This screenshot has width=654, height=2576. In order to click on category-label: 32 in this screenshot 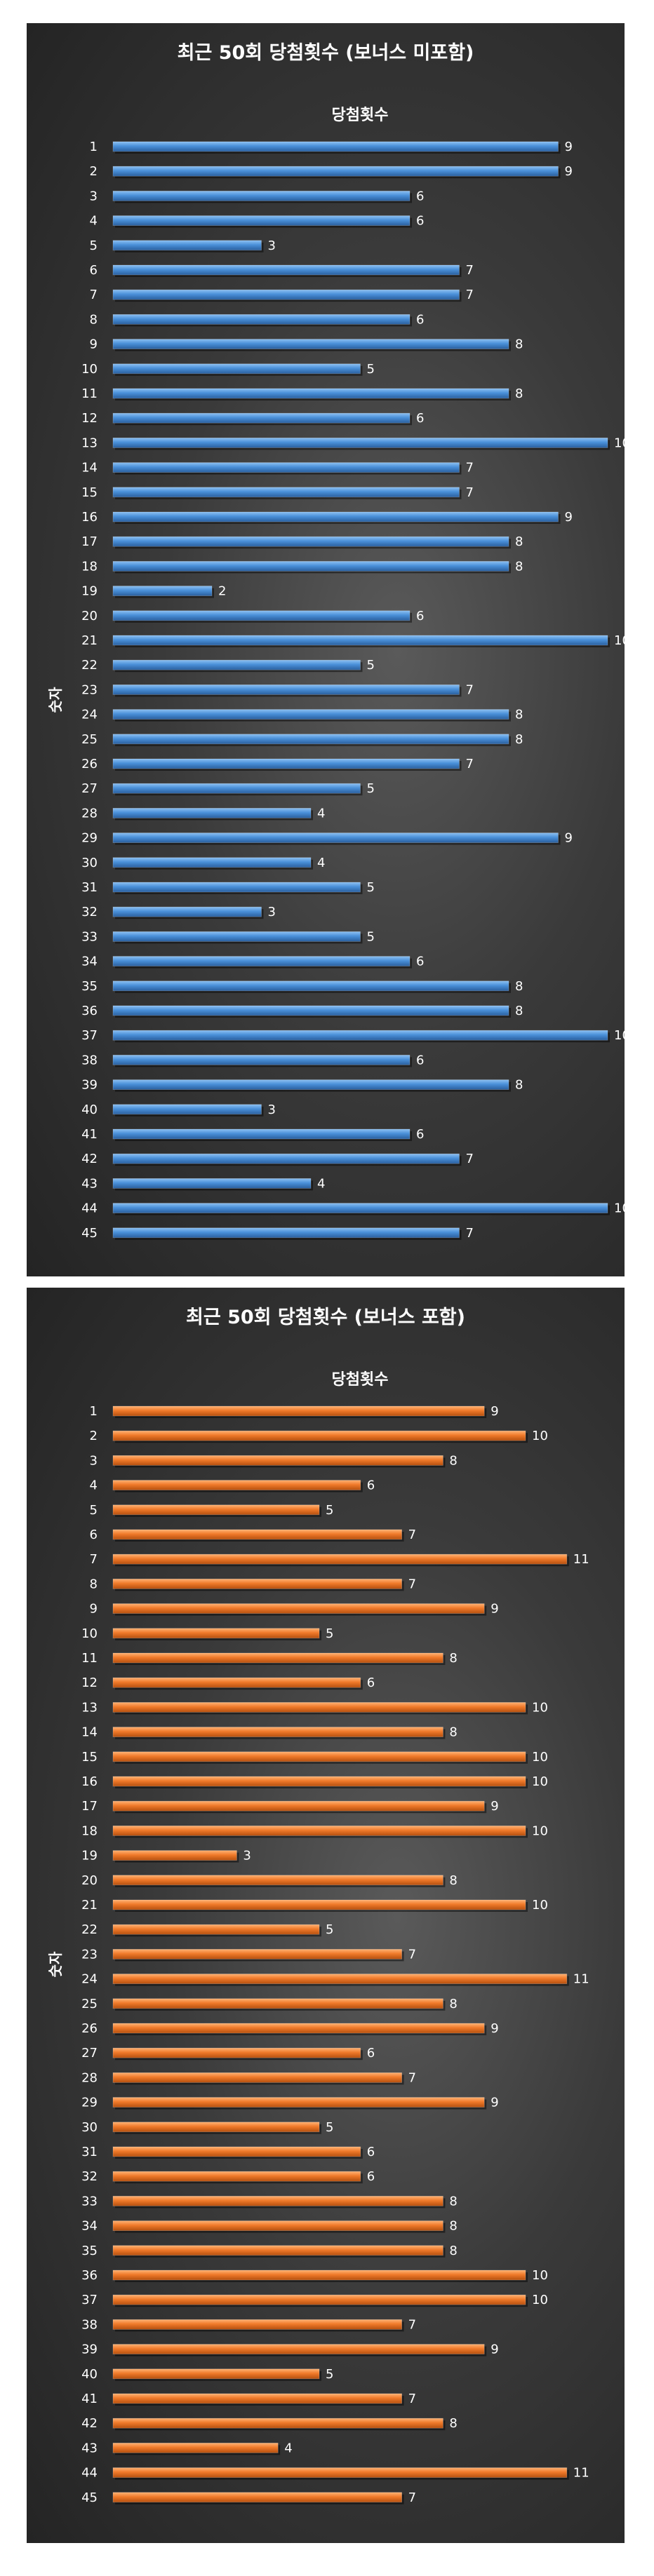, I will do `click(89, 912)`.